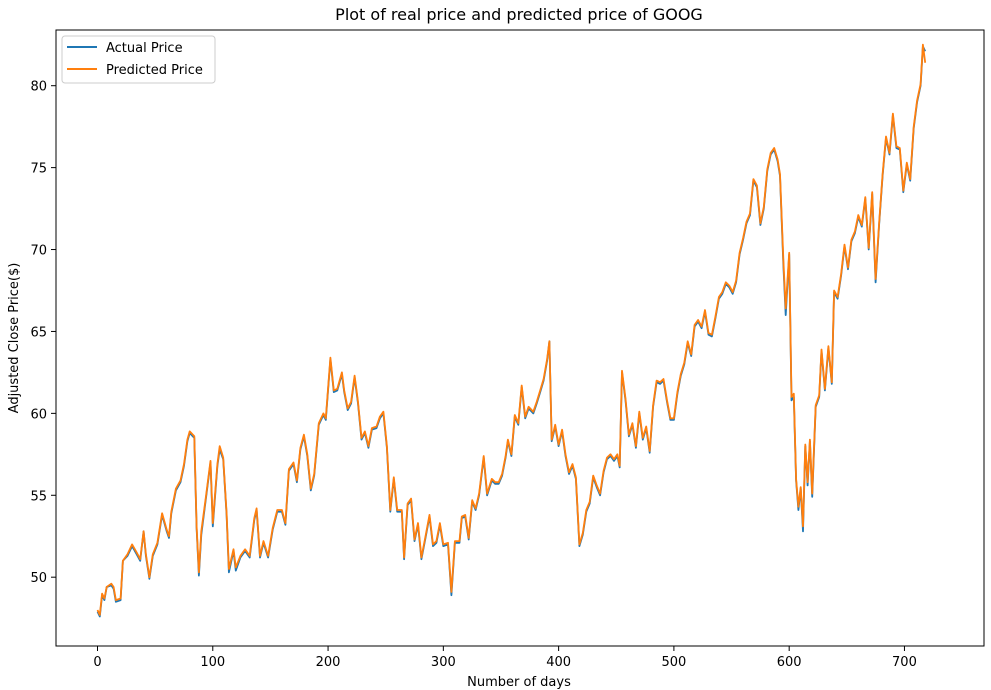 This screenshot has height=690, width=991. What do you see at coordinates (38, 414) in the screenshot?
I see `y-tick-label: 60` at bounding box center [38, 414].